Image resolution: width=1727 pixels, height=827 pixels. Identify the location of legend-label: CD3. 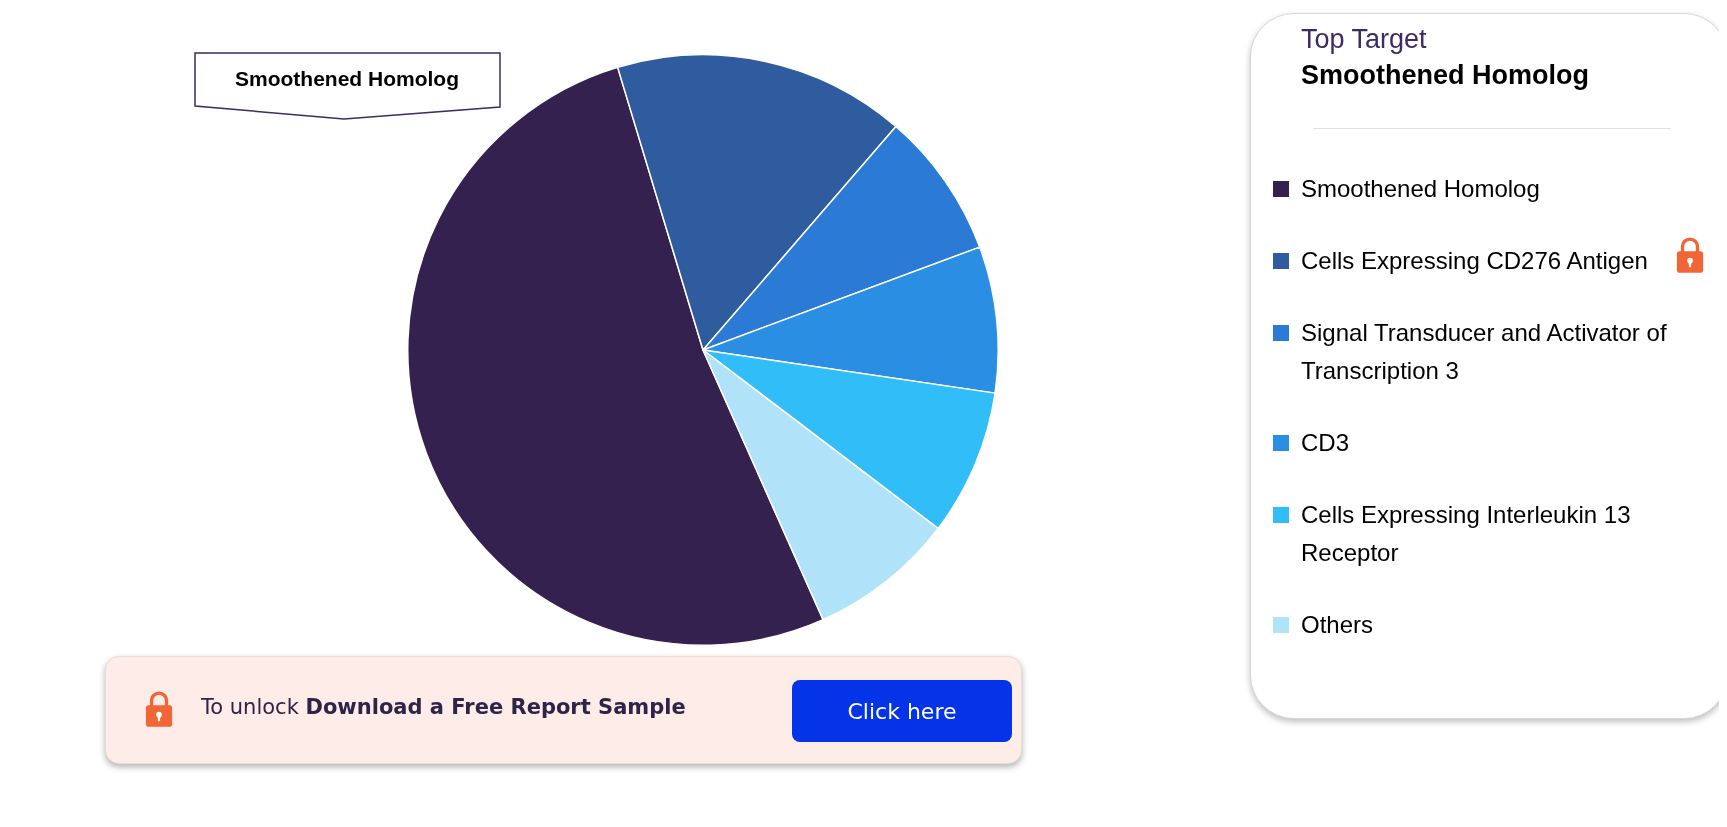
(1325, 443).